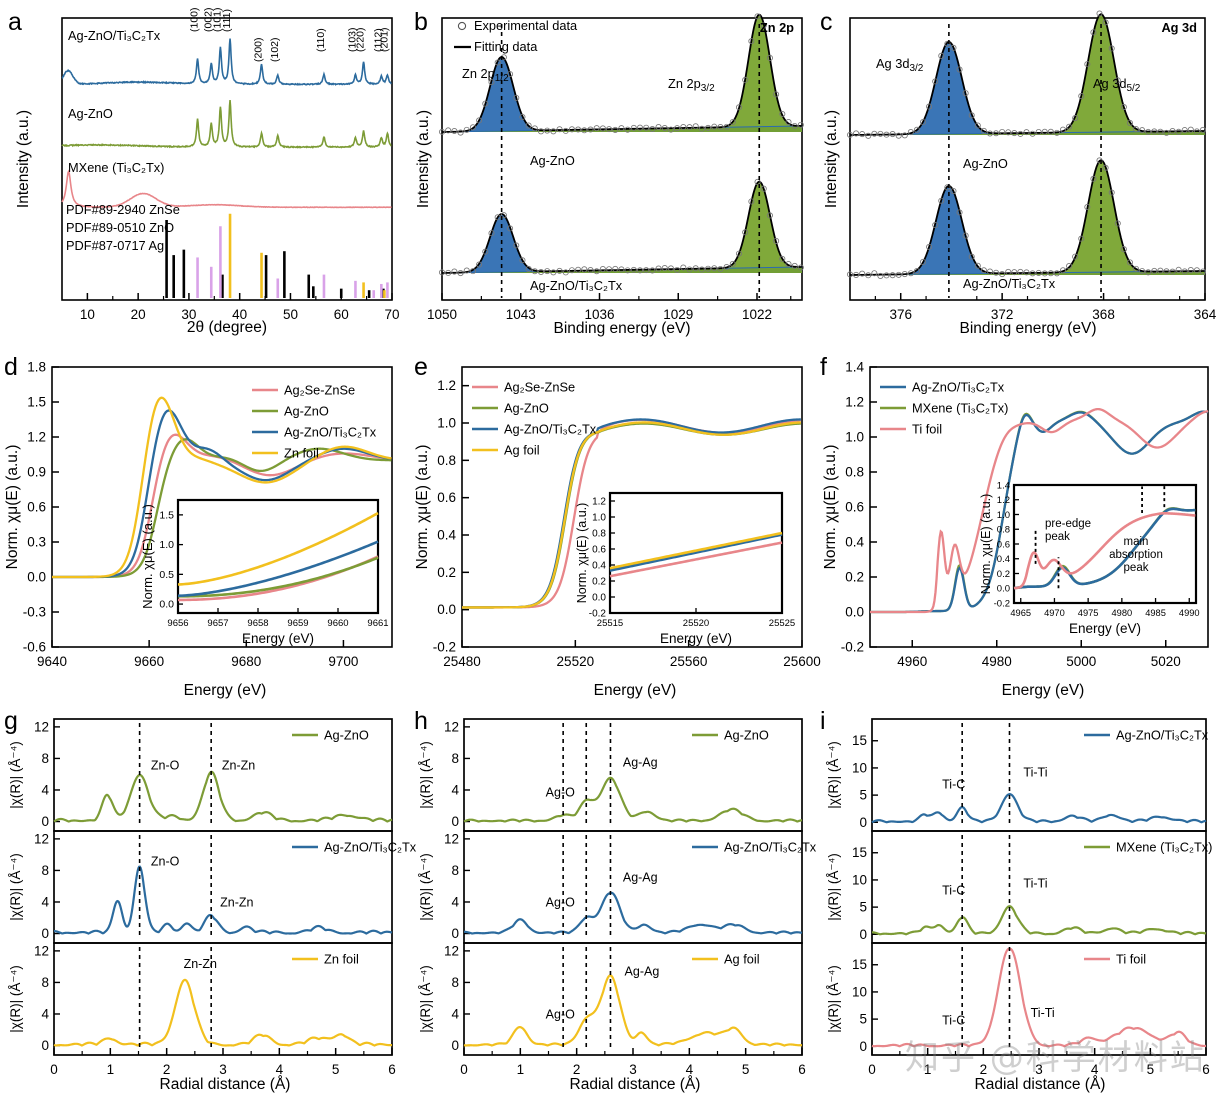  I want to click on panel-d-xlabel: Energy (eV), so click(225, 690).